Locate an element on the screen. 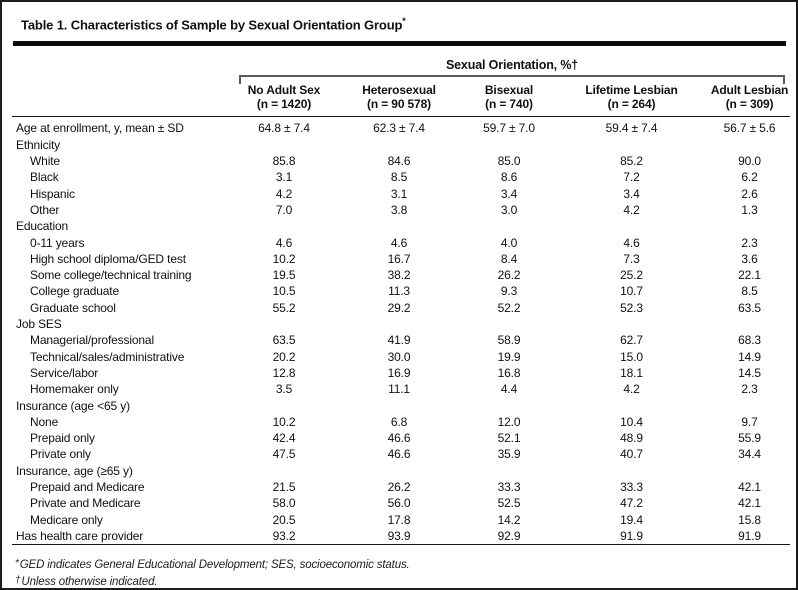 Image resolution: width=798 pixels, height=590 pixels. title-rule is located at coordinates (399, 44).